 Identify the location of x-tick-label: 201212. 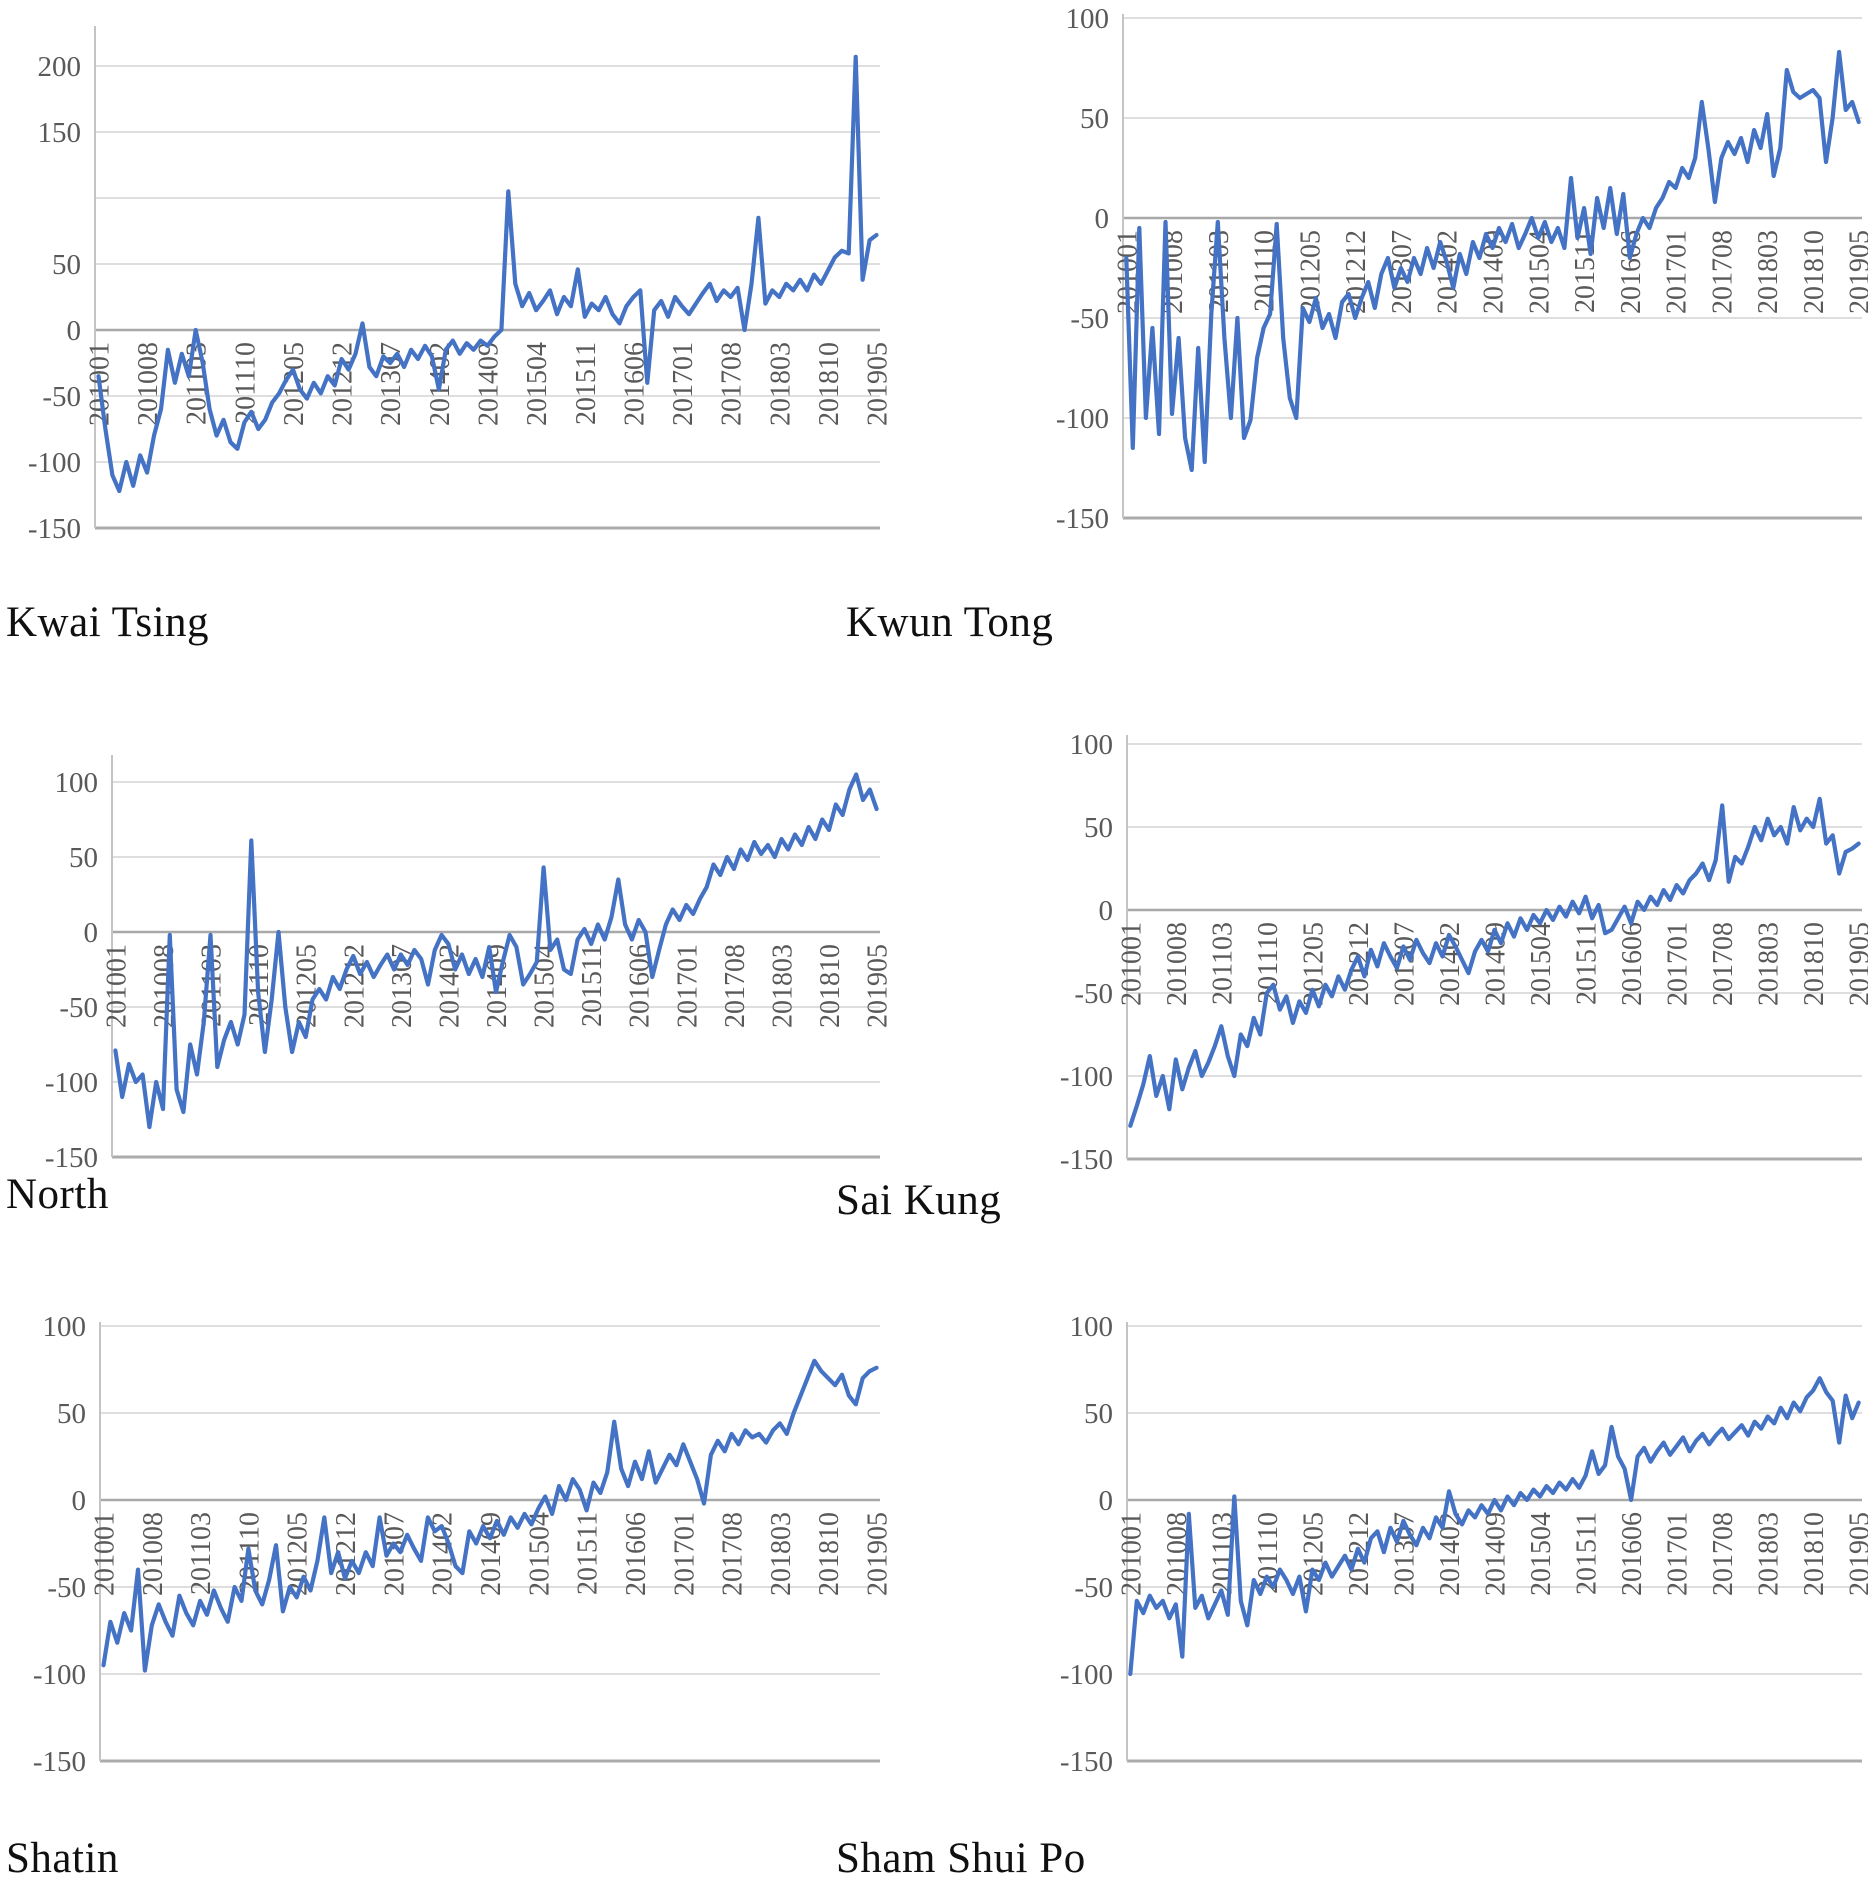
(1356, 272).